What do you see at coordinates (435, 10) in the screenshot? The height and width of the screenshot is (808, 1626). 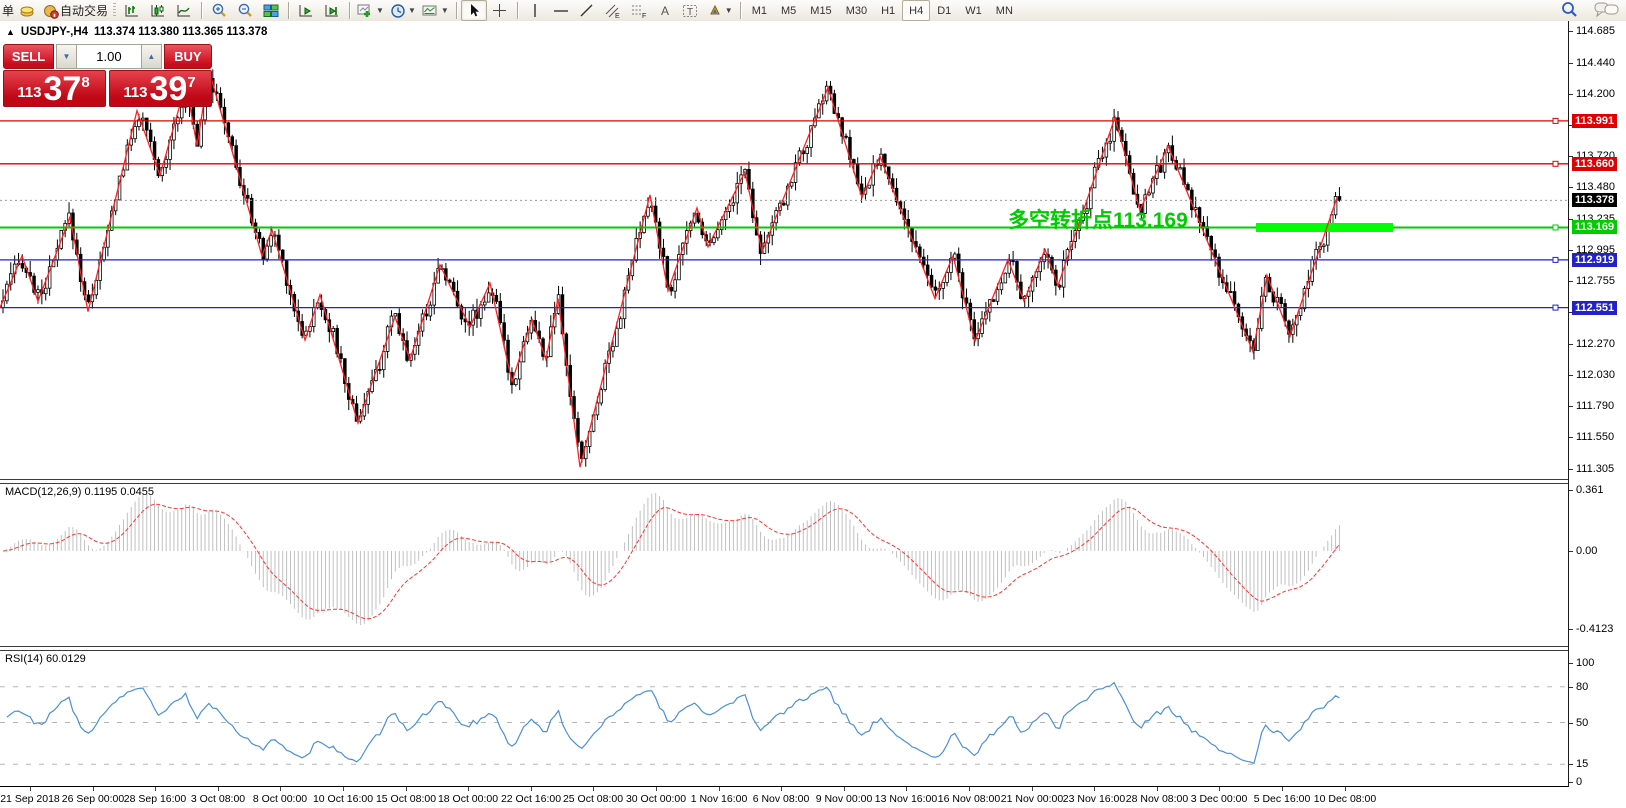 I see `templates-button: ▼` at bounding box center [435, 10].